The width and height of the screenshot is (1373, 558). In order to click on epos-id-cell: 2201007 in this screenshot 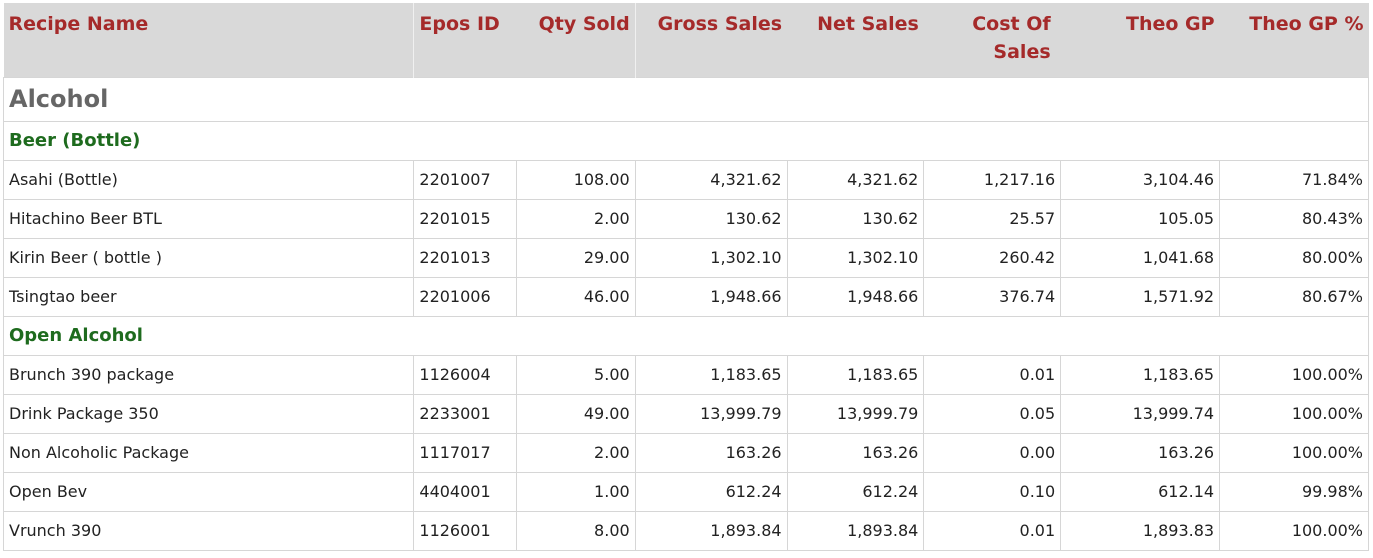, I will do `click(465, 179)`.